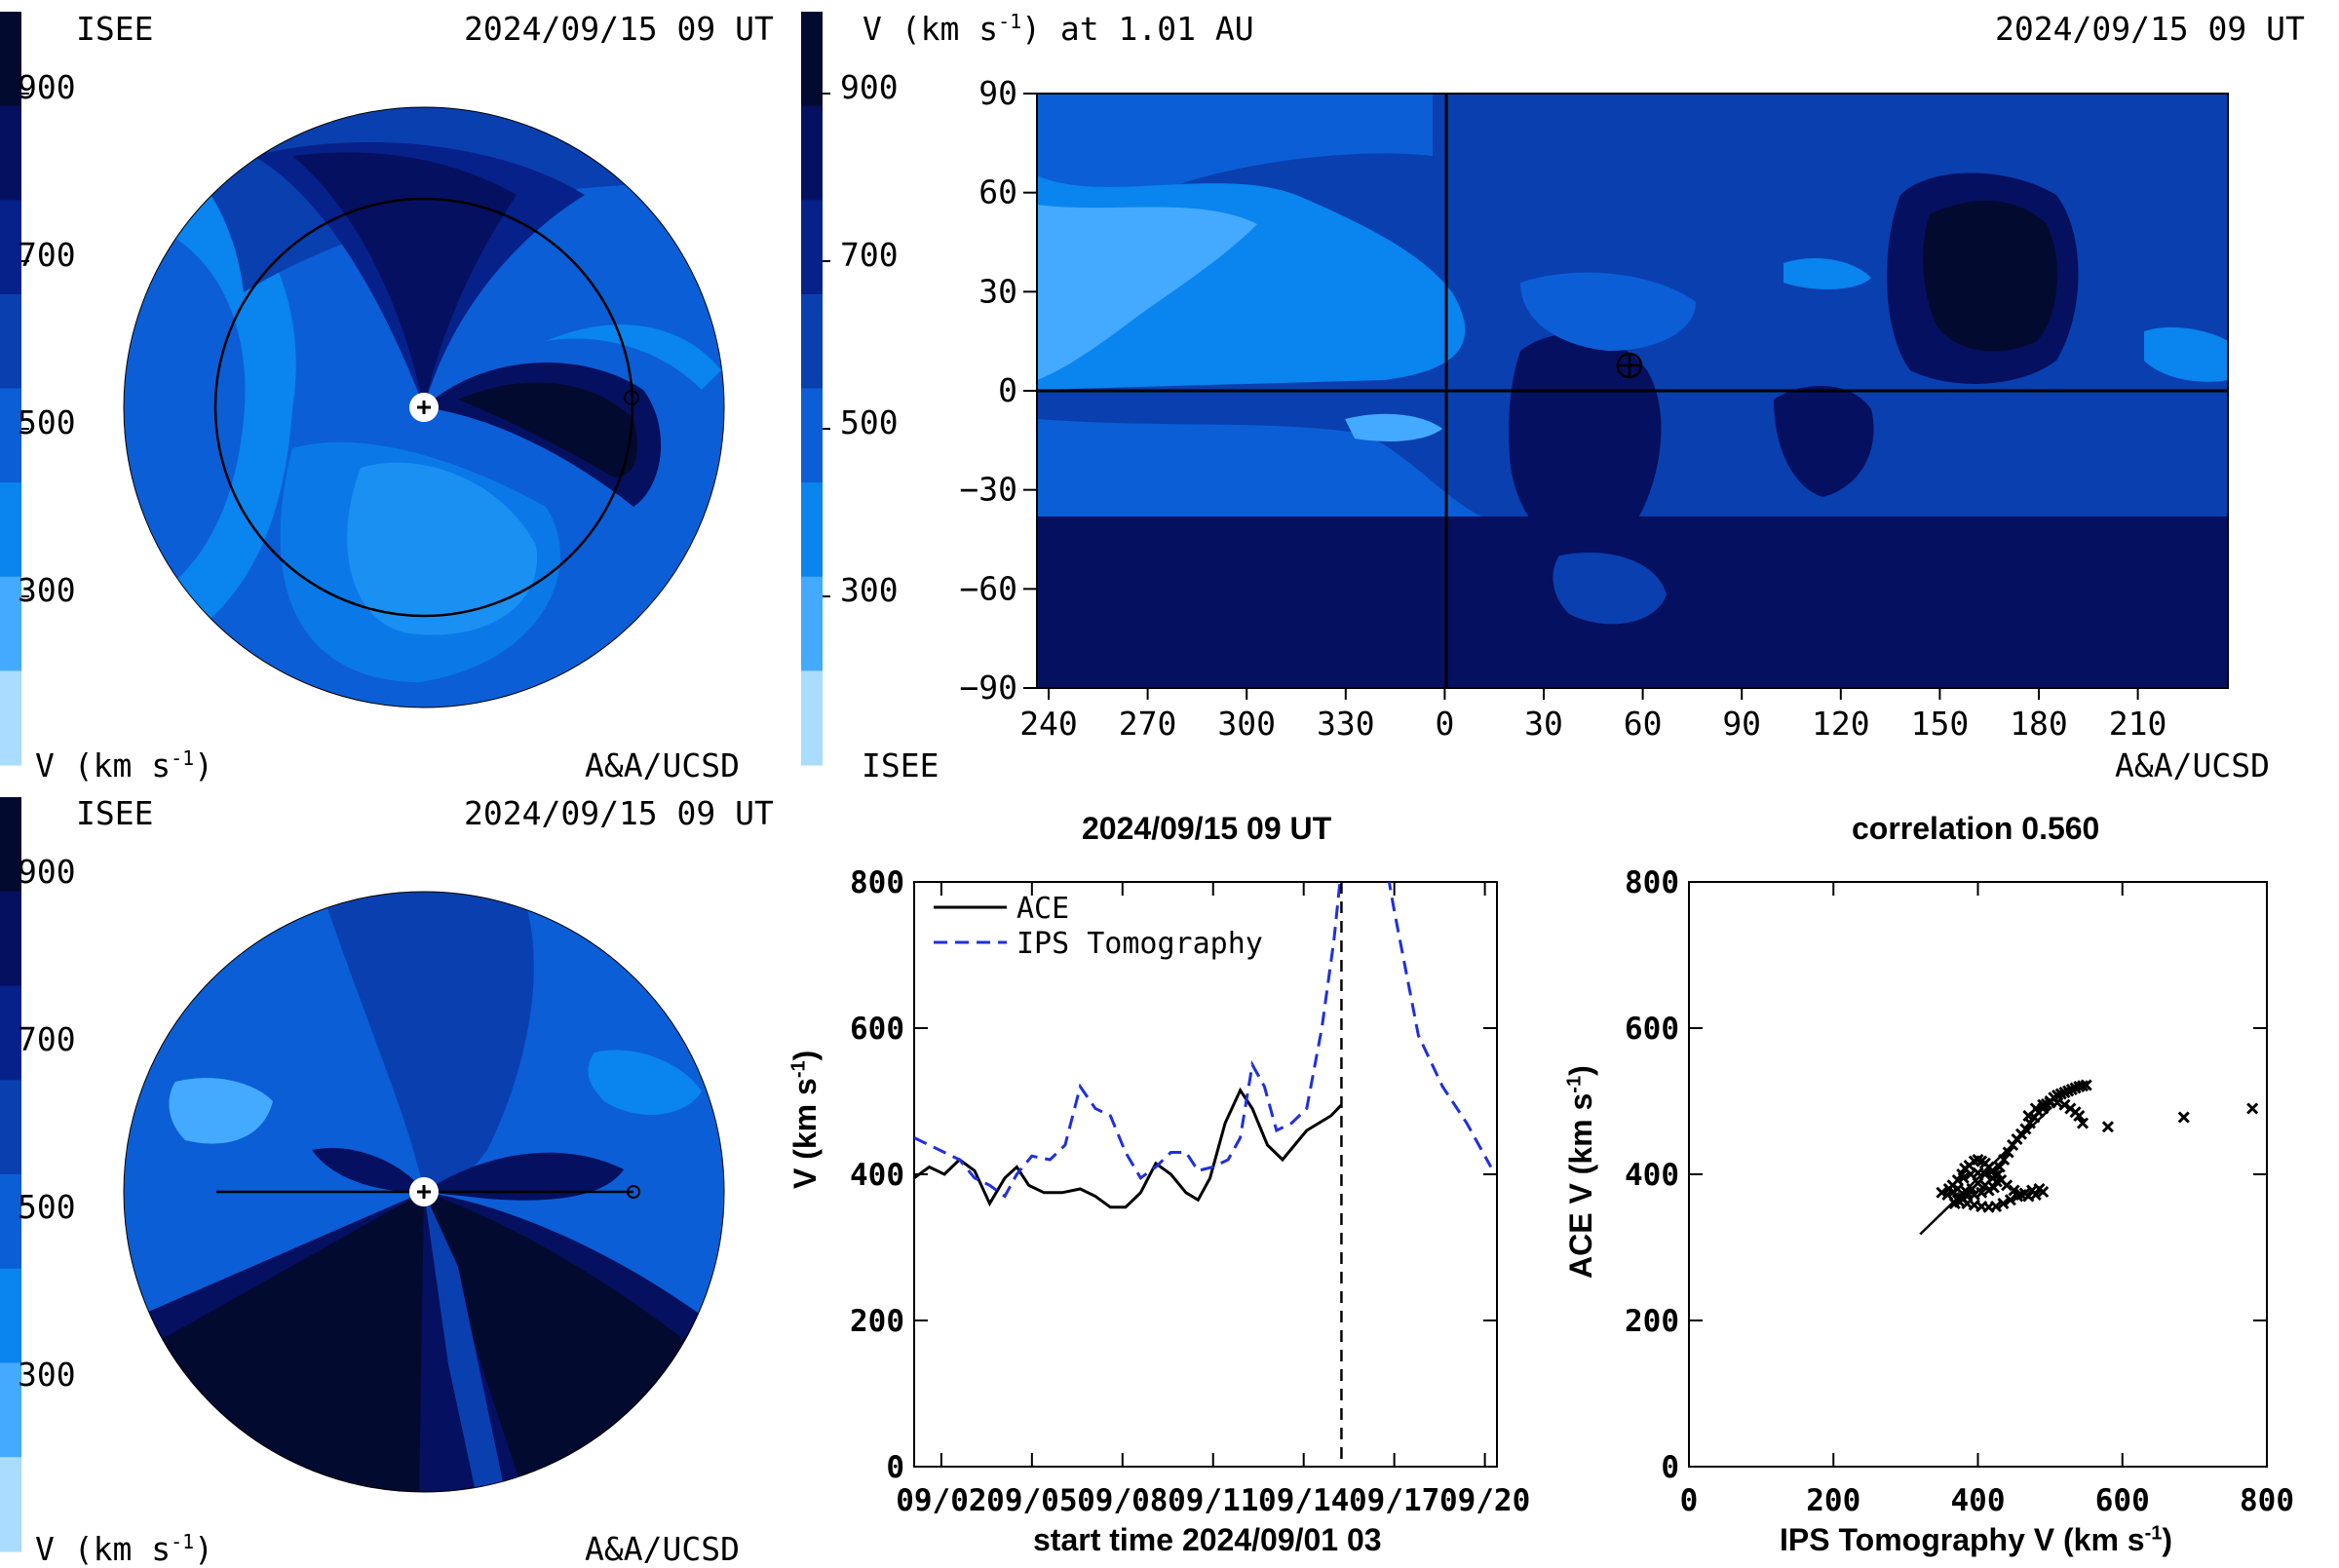  What do you see at coordinates (1043, 909) in the screenshot?
I see `legend-label: ACE` at bounding box center [1043, 909].